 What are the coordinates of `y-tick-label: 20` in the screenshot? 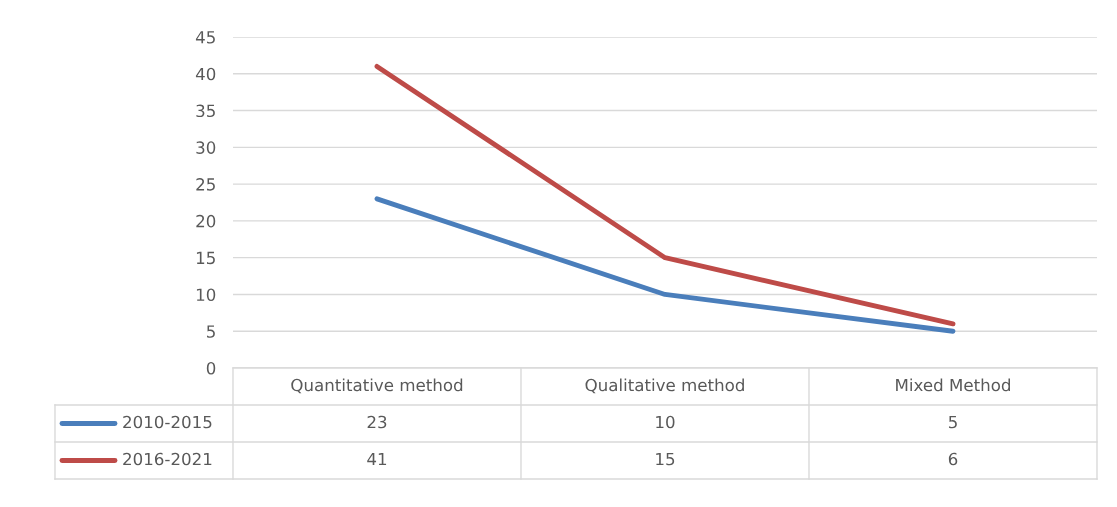 It's located at (206, 221).